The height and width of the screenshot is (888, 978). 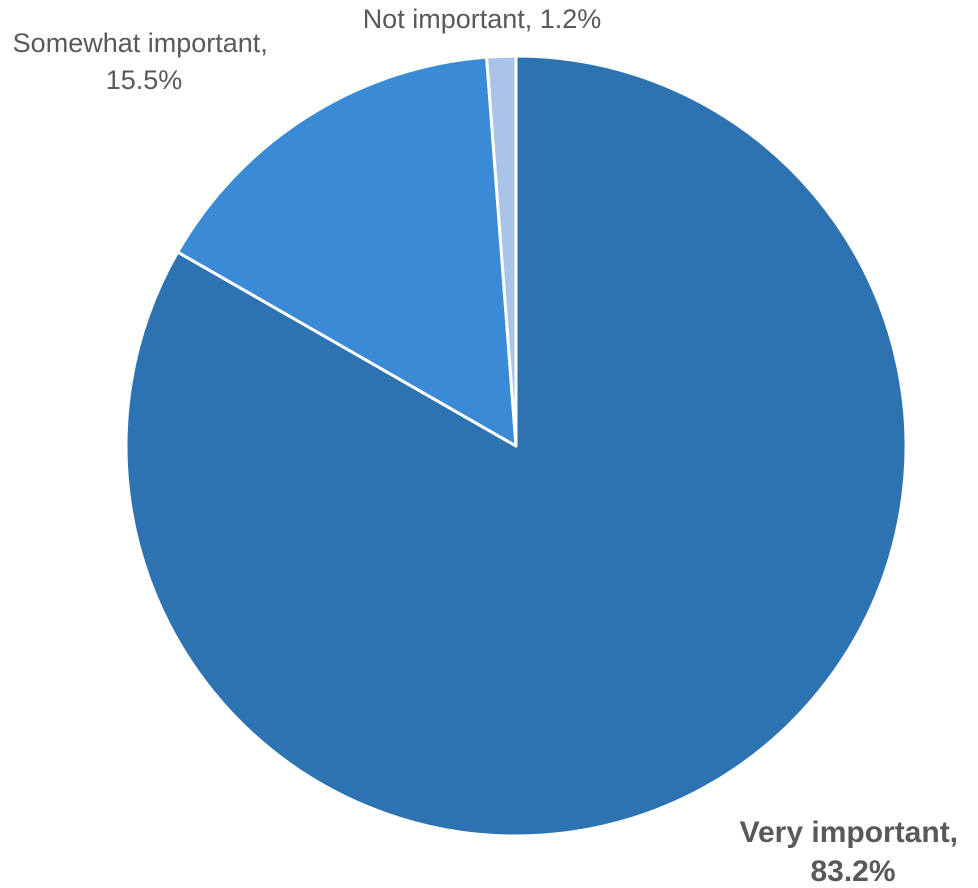 I want to click on data-label-very-important: Very important, 83.2%, so click(x=853, y=852).